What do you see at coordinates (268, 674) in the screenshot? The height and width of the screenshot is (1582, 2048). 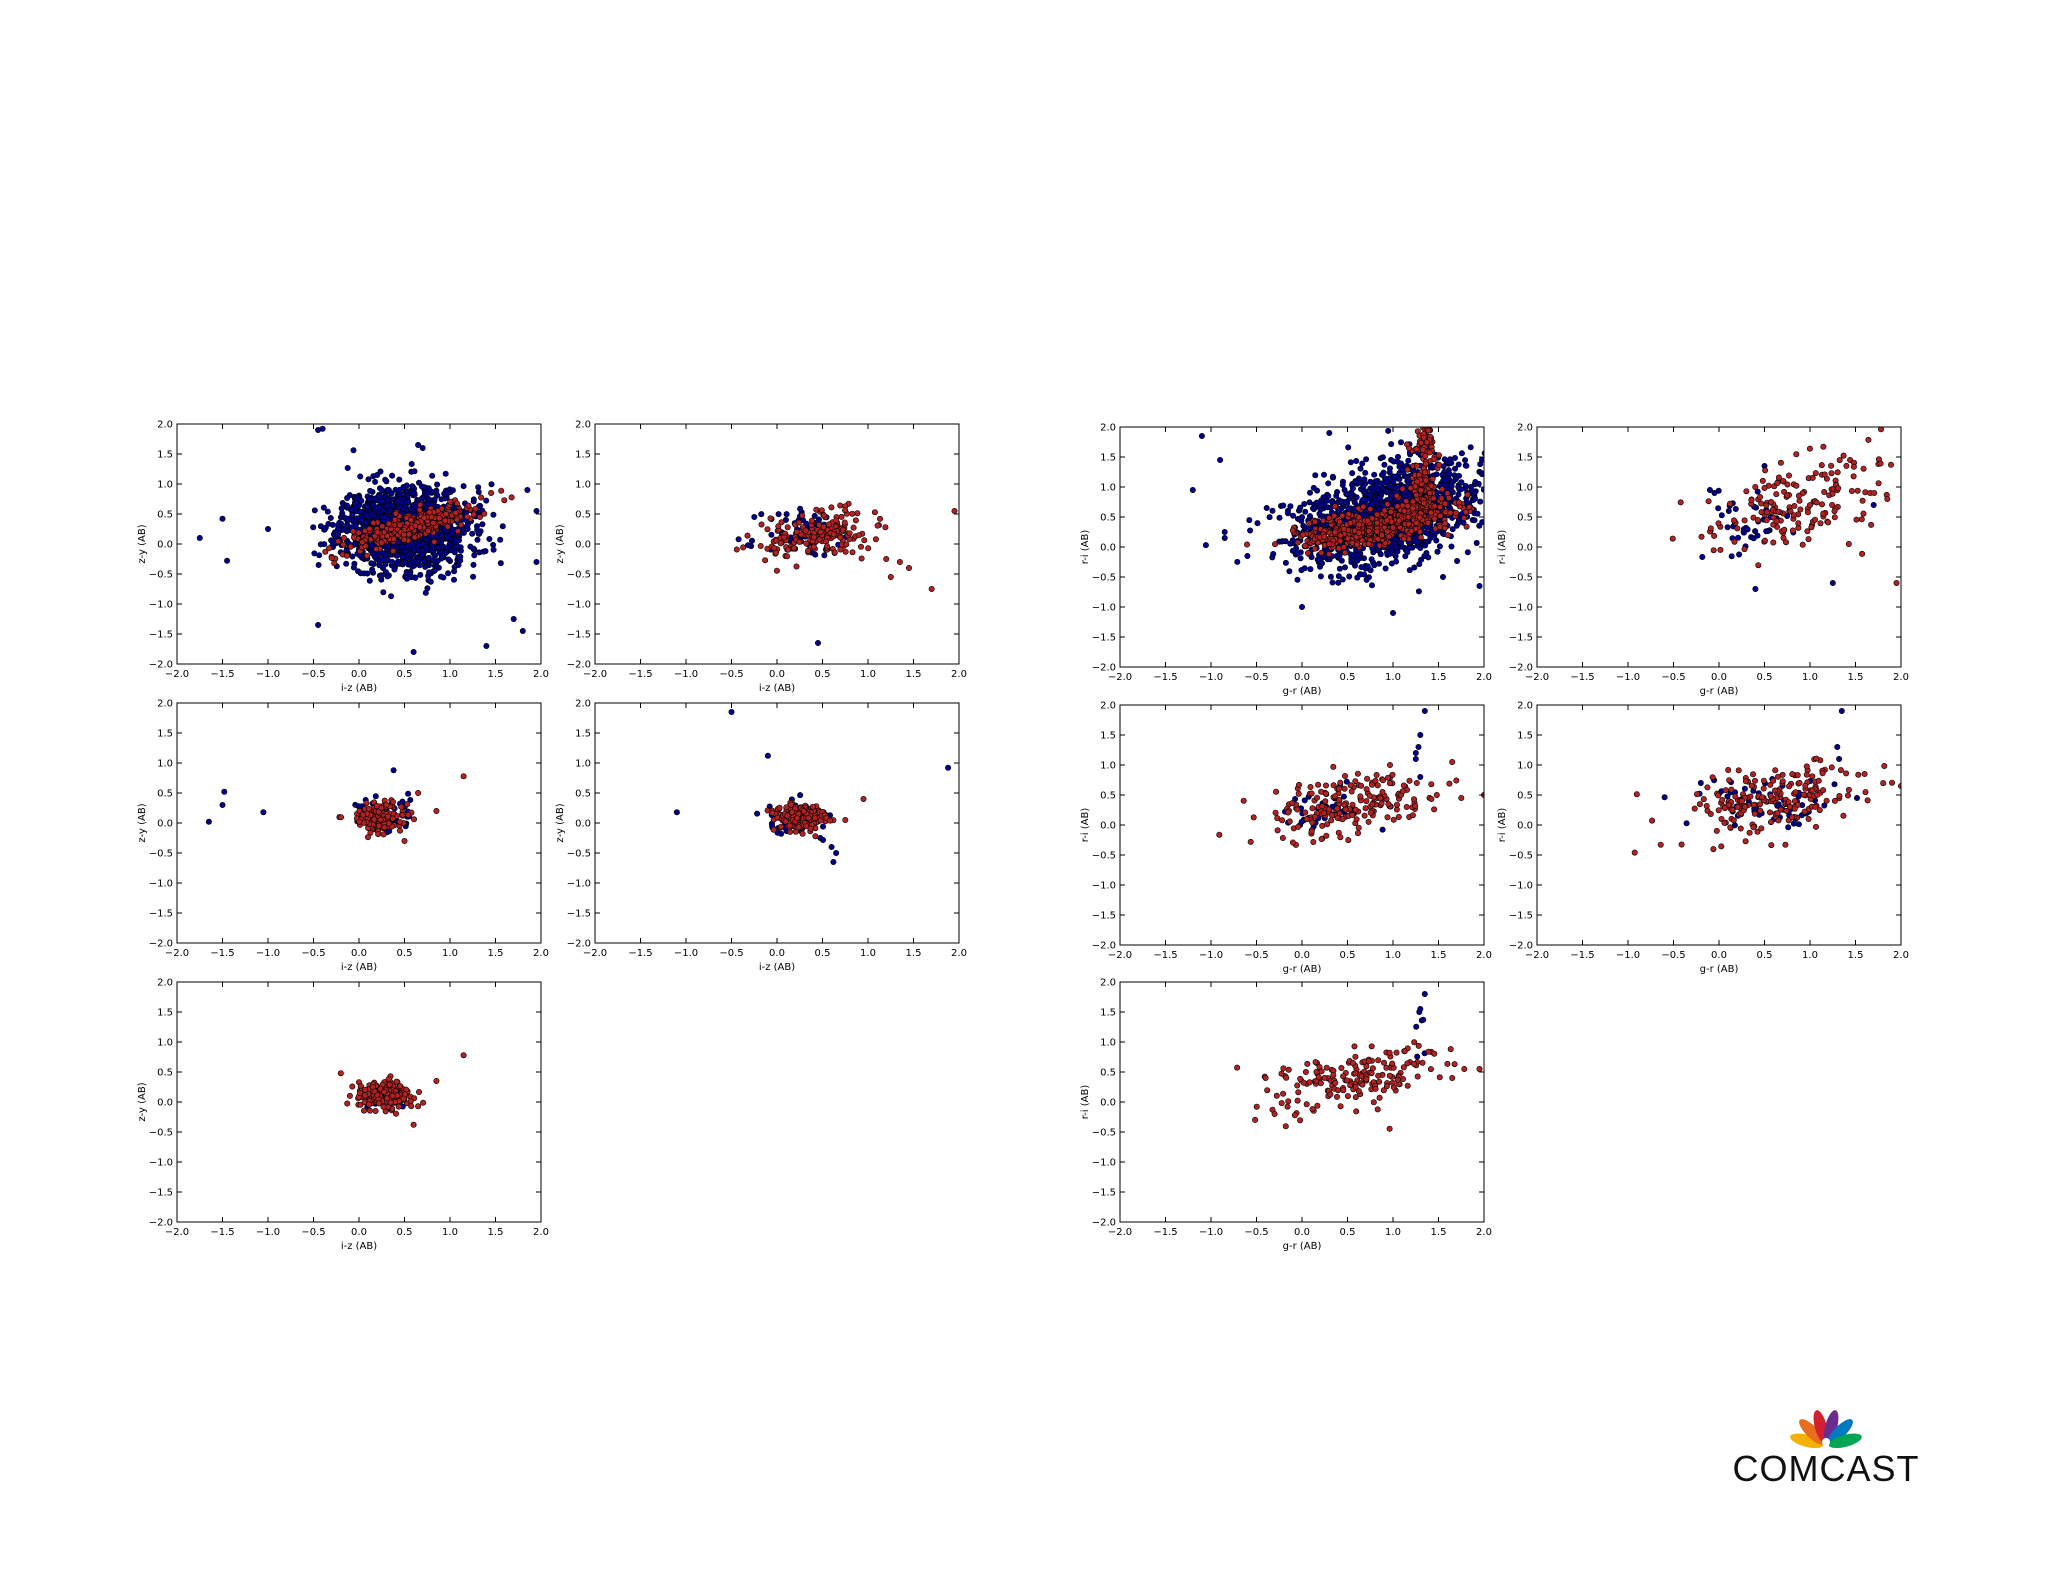 I see `x-tick-label: −1.0` at bounding box center [268, 674].